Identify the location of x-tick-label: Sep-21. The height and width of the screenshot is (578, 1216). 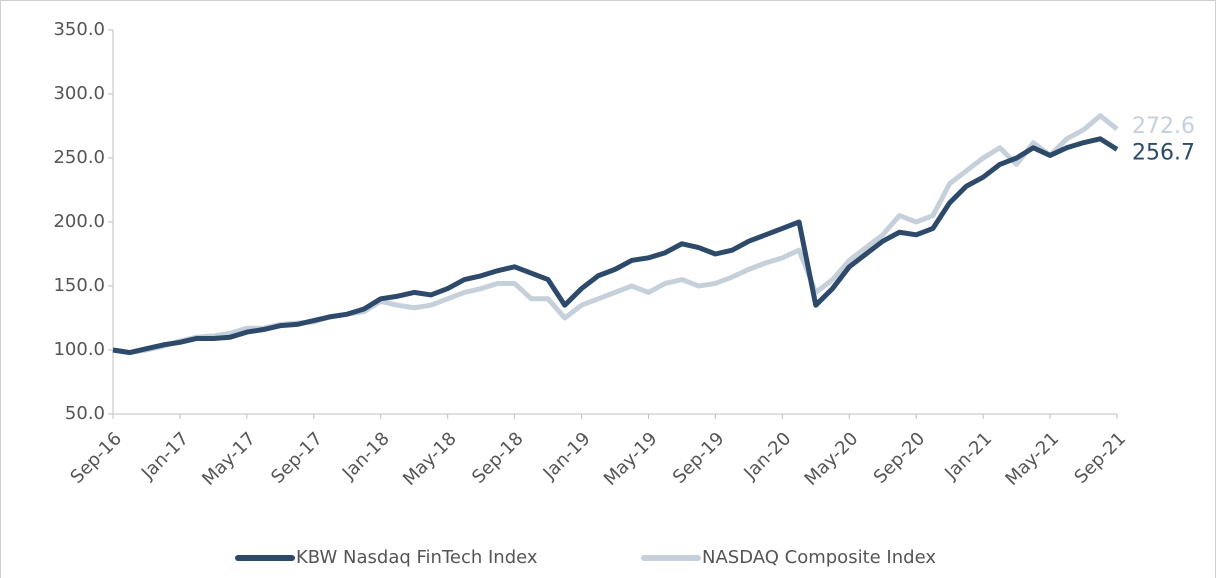
(1100, 458).